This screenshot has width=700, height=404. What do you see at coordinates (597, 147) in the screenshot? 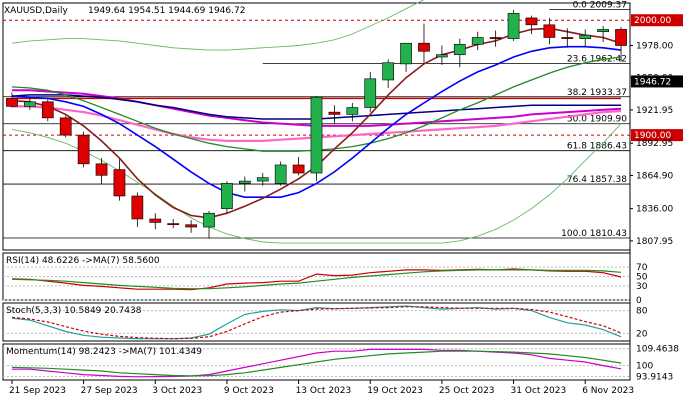
I see `fib-label-4: 61.8 1886.43` at bounding box center [597, 147].